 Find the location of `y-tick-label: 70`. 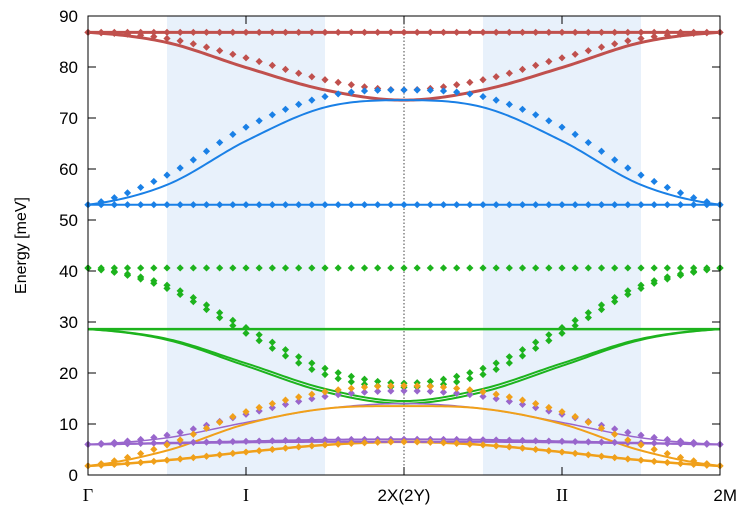

y-tick-label: 70 is located at coordinates (68, 118).